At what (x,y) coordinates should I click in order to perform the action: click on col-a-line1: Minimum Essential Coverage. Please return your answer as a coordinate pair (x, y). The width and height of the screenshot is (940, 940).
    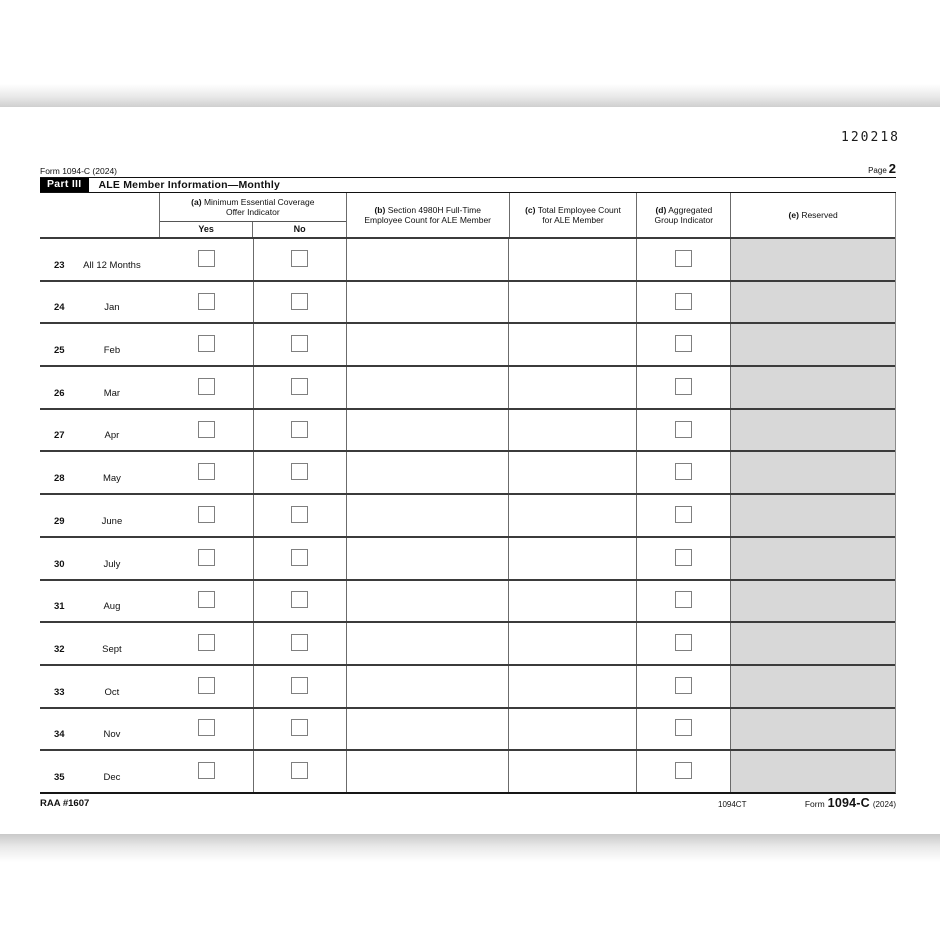
    Looking at the image, I should click on (259, 201).